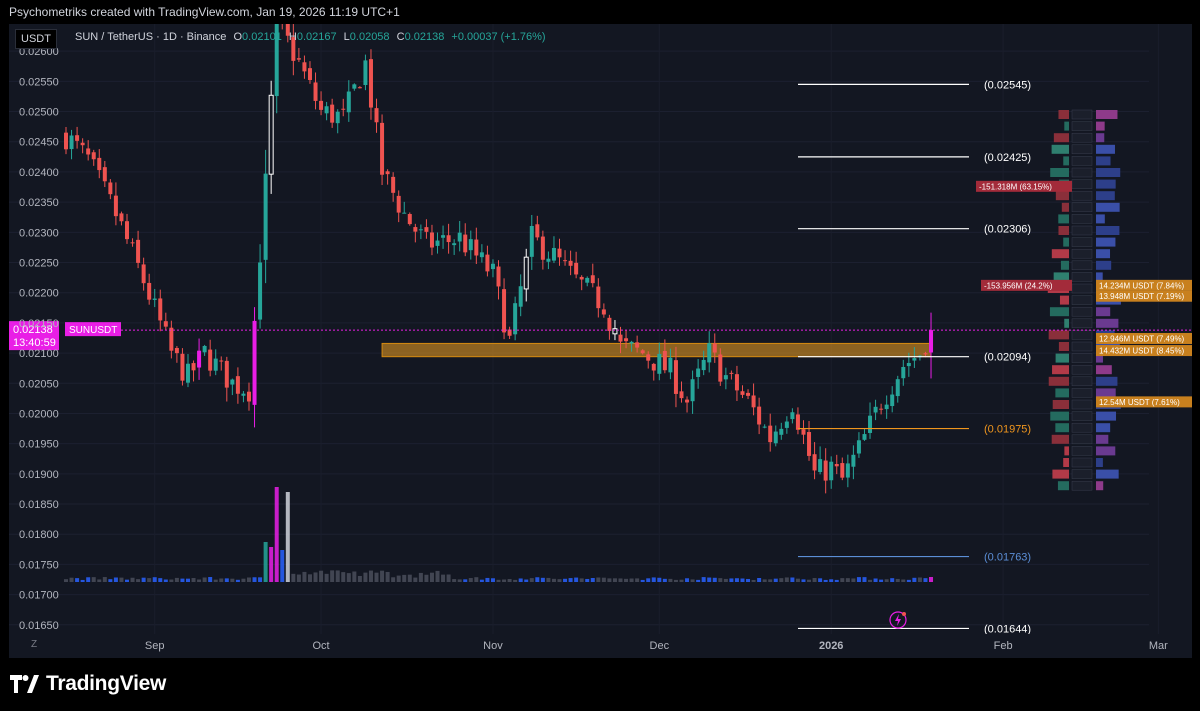 This screenshot has width=1200, height=711. What do you see at coordinates (39, 82) in the screenshot?
I see `y-tick-label: 0.02550` at bounding box center [39, 82].